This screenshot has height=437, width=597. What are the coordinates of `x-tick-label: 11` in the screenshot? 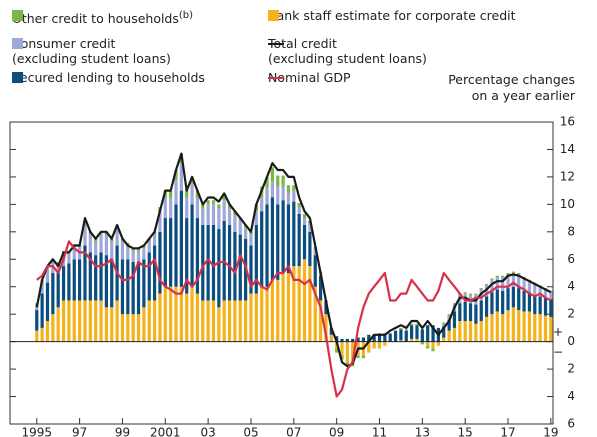 It's located at (379, 431).